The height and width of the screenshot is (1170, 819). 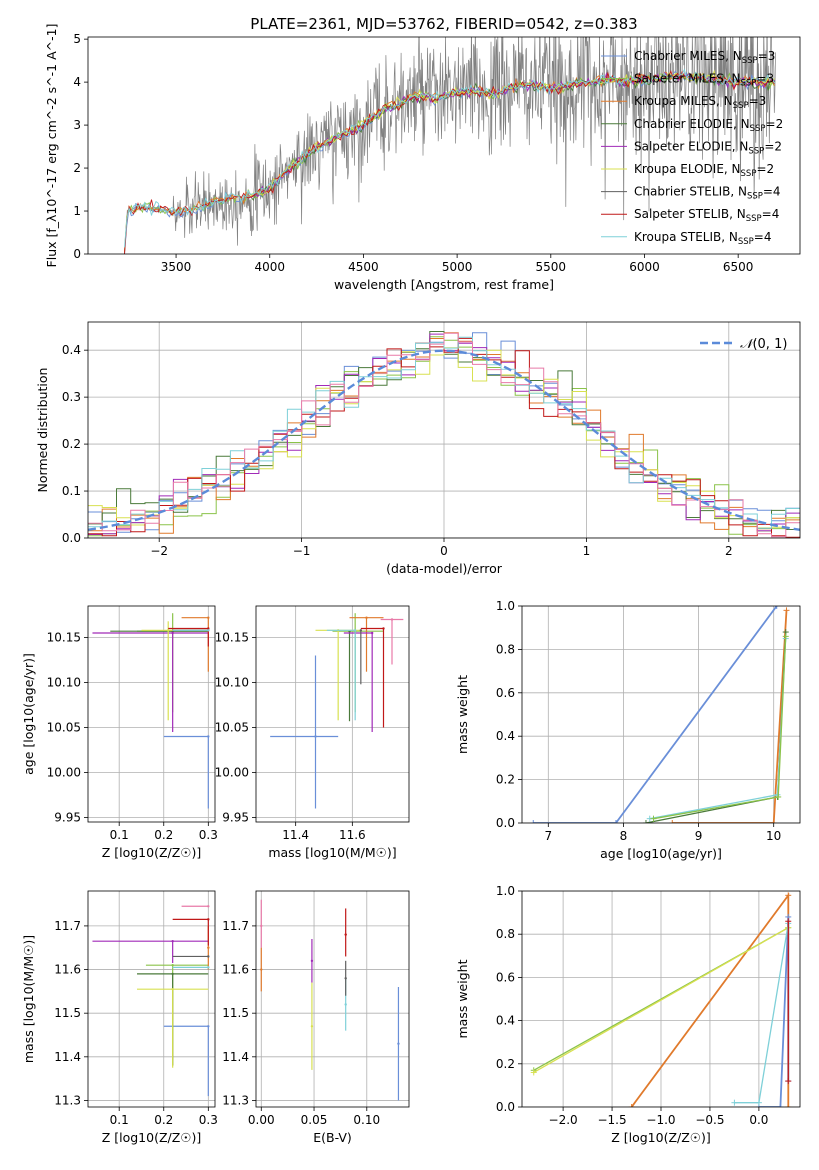 I want to click on x-tick-label: 2, so click(x=729, y=551).